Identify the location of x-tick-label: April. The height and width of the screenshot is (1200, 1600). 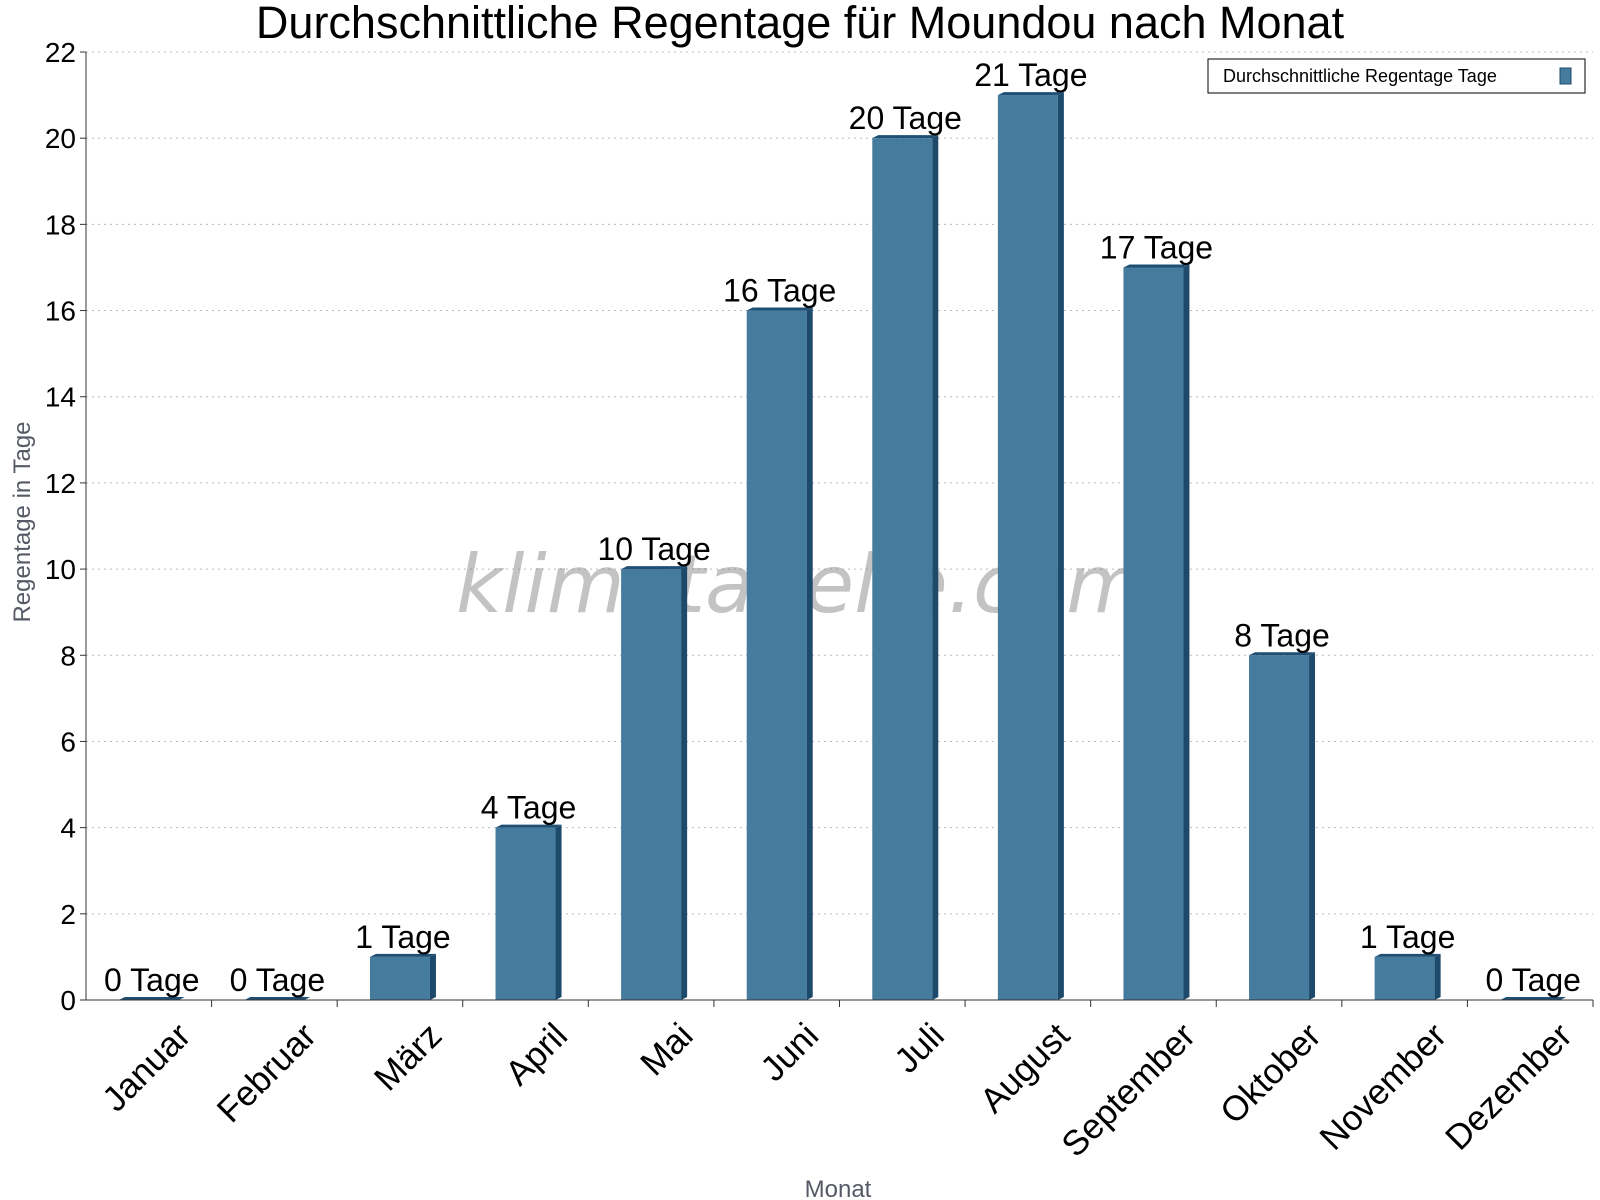
(536, 1054).